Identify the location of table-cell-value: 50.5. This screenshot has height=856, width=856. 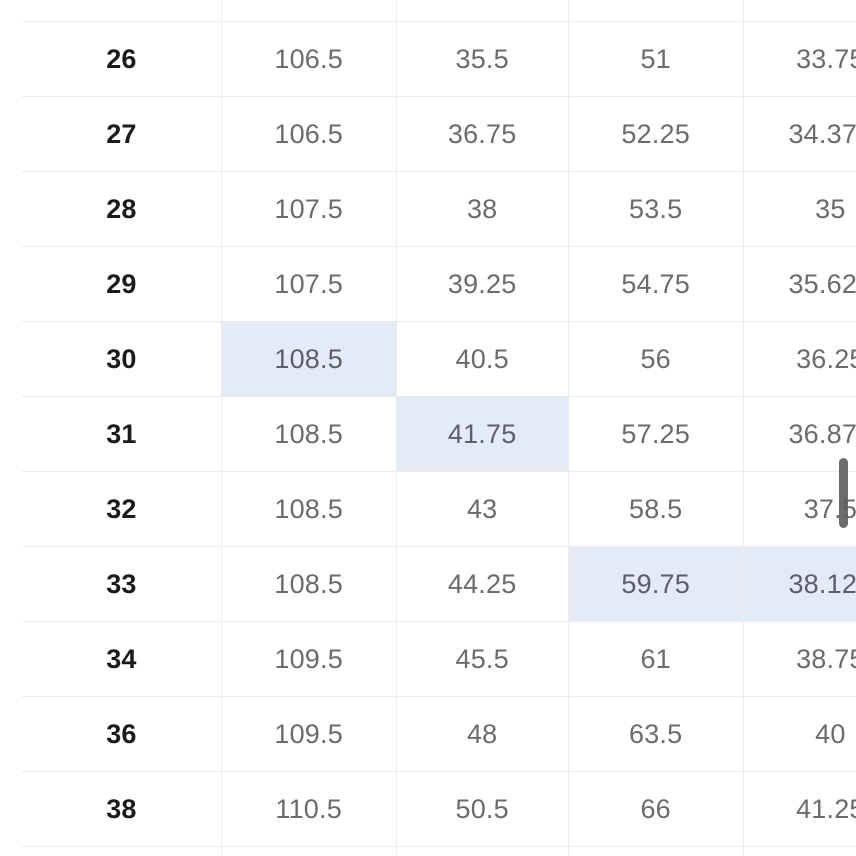
(482, 809).